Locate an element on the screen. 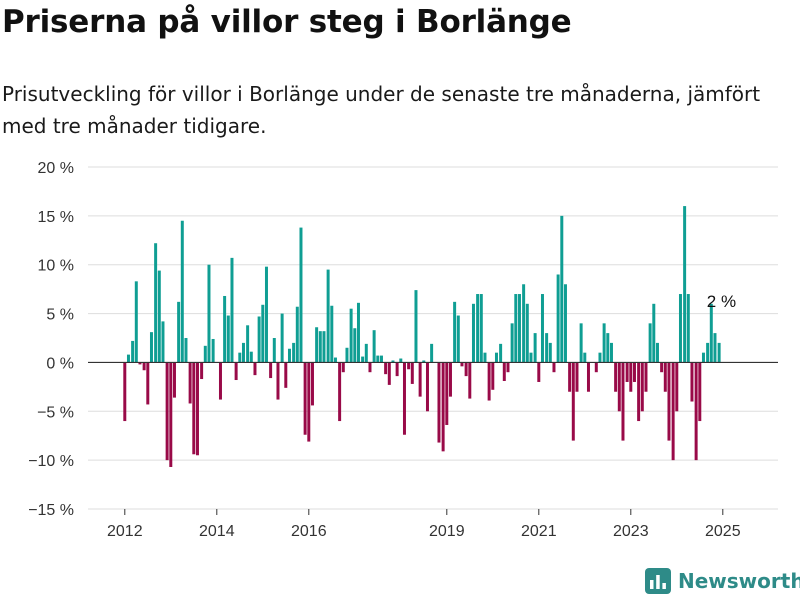 The height and width of the screenshot is (600, 800). last-value-annotation: 2 % is located at coordinates (721, 301).